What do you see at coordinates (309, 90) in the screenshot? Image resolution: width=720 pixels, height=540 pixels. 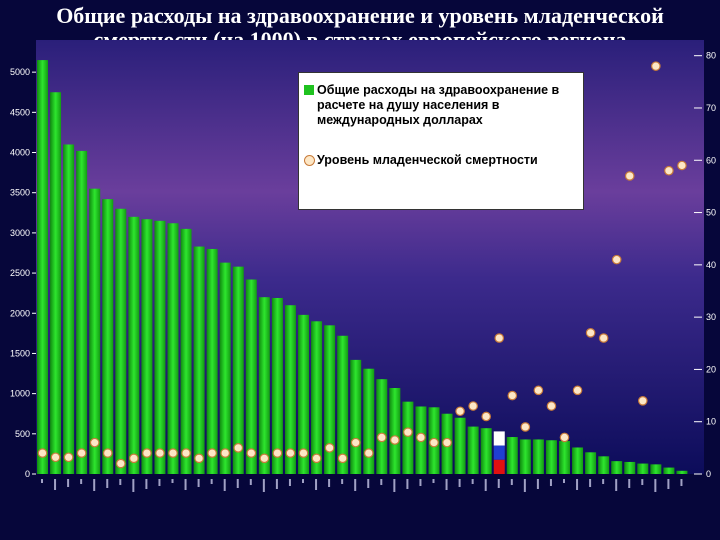 I see `legend-bar-swatch` at bounding box center [309, 90].